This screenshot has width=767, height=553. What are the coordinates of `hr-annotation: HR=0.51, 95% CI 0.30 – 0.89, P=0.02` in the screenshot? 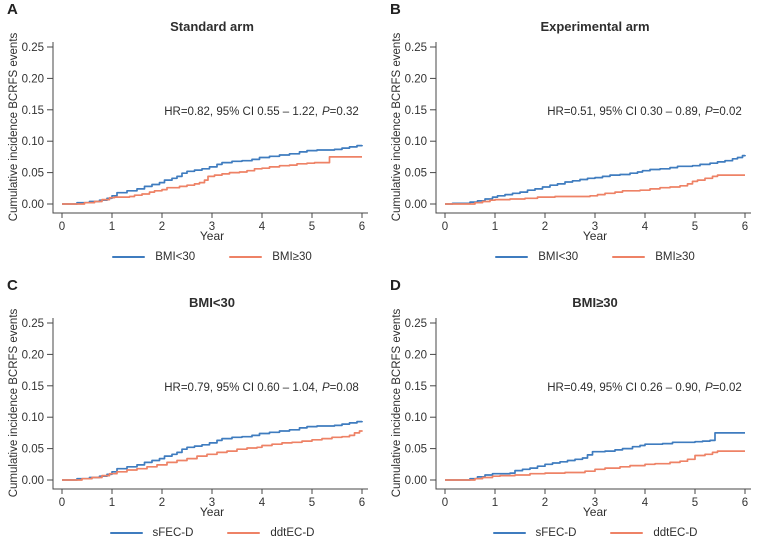 It's located at (644, 112).